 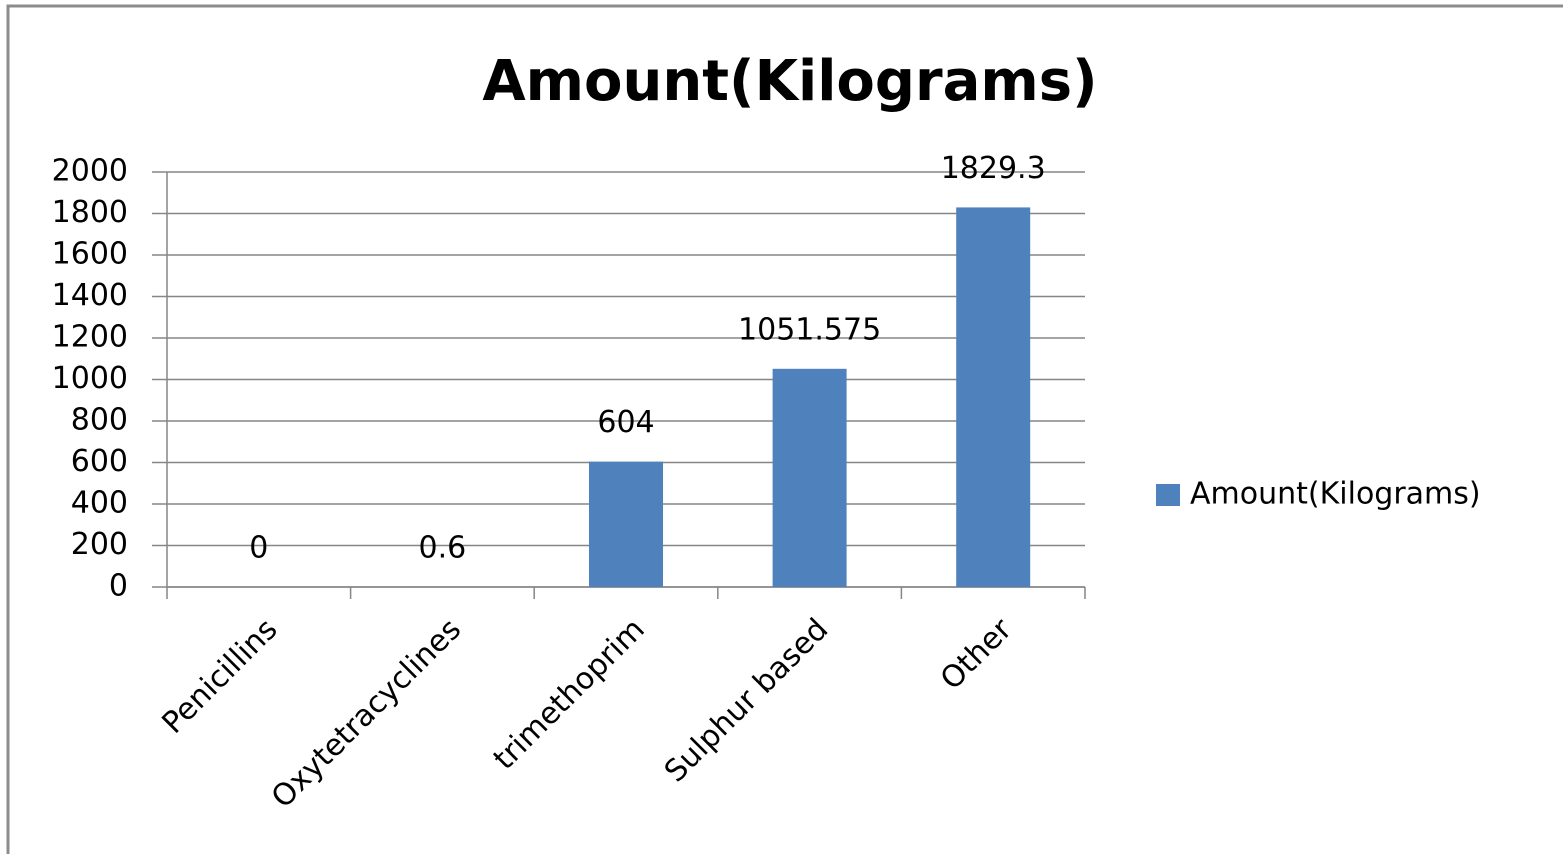 I want to click on y-tick-label: 400, so click(x=99, y=503).